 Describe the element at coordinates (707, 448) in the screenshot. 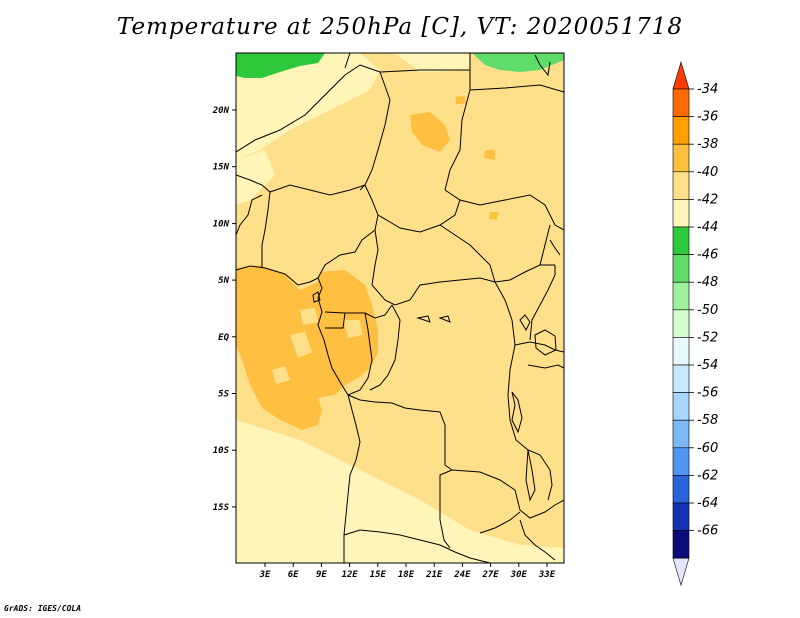

I see `colorbar-label: -60` at that location.